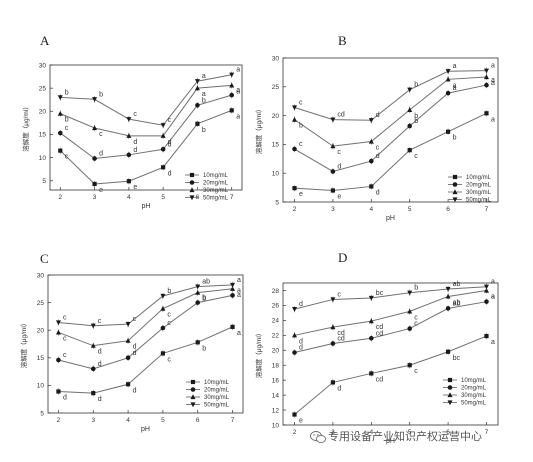  What do you see at coordinates (487, 209) in the screenshot?
I see `x-tick-label: 7` at bounding box center [487, 209].